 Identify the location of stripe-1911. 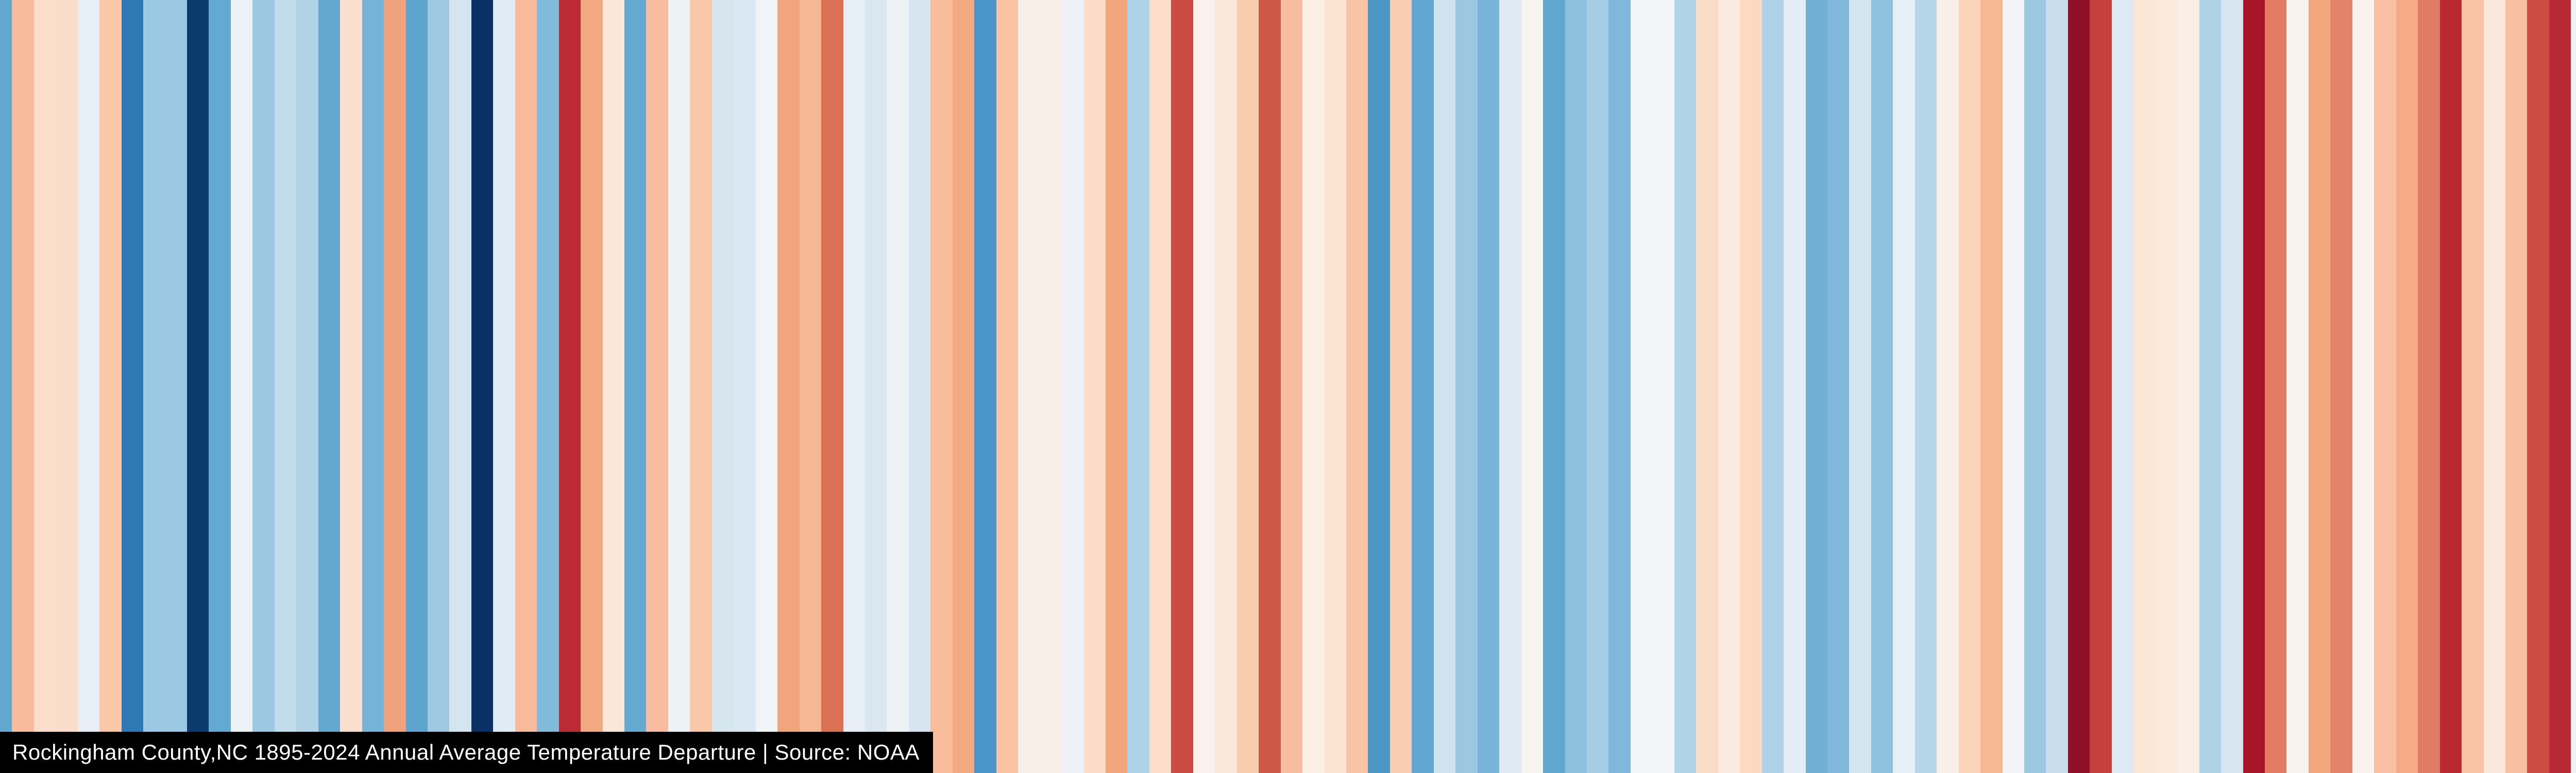
(351, 386).